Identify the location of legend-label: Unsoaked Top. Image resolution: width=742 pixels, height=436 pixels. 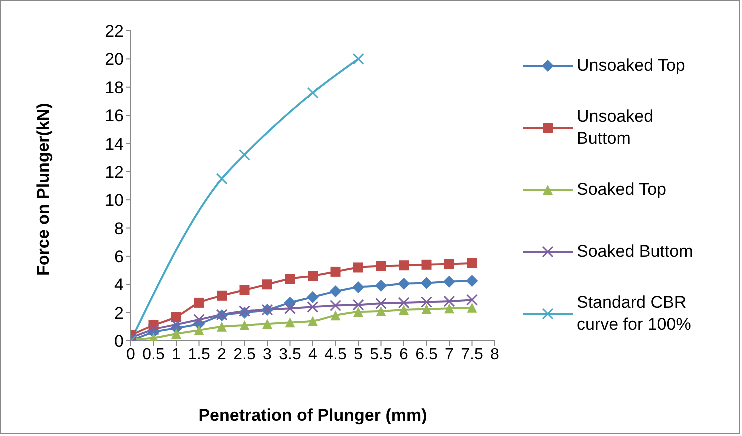
(631, 66).